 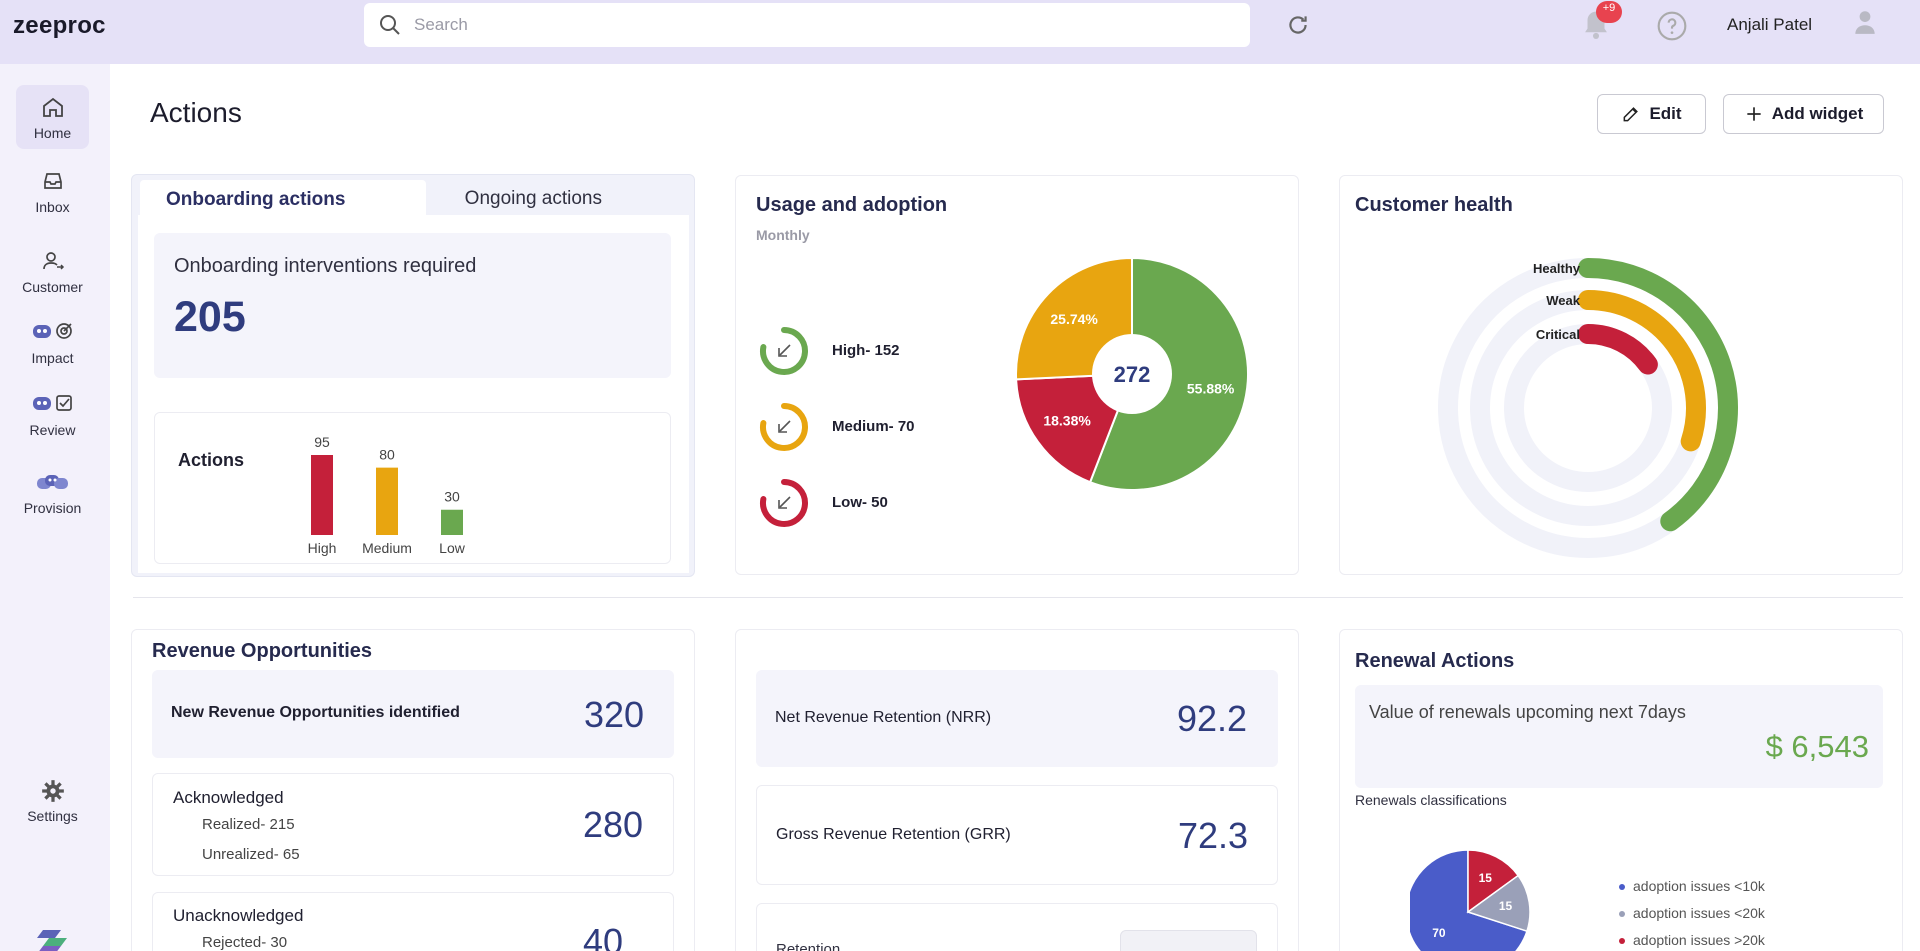 I want to click on usage-title: Usage and adoption, so click(x=852, y=205).